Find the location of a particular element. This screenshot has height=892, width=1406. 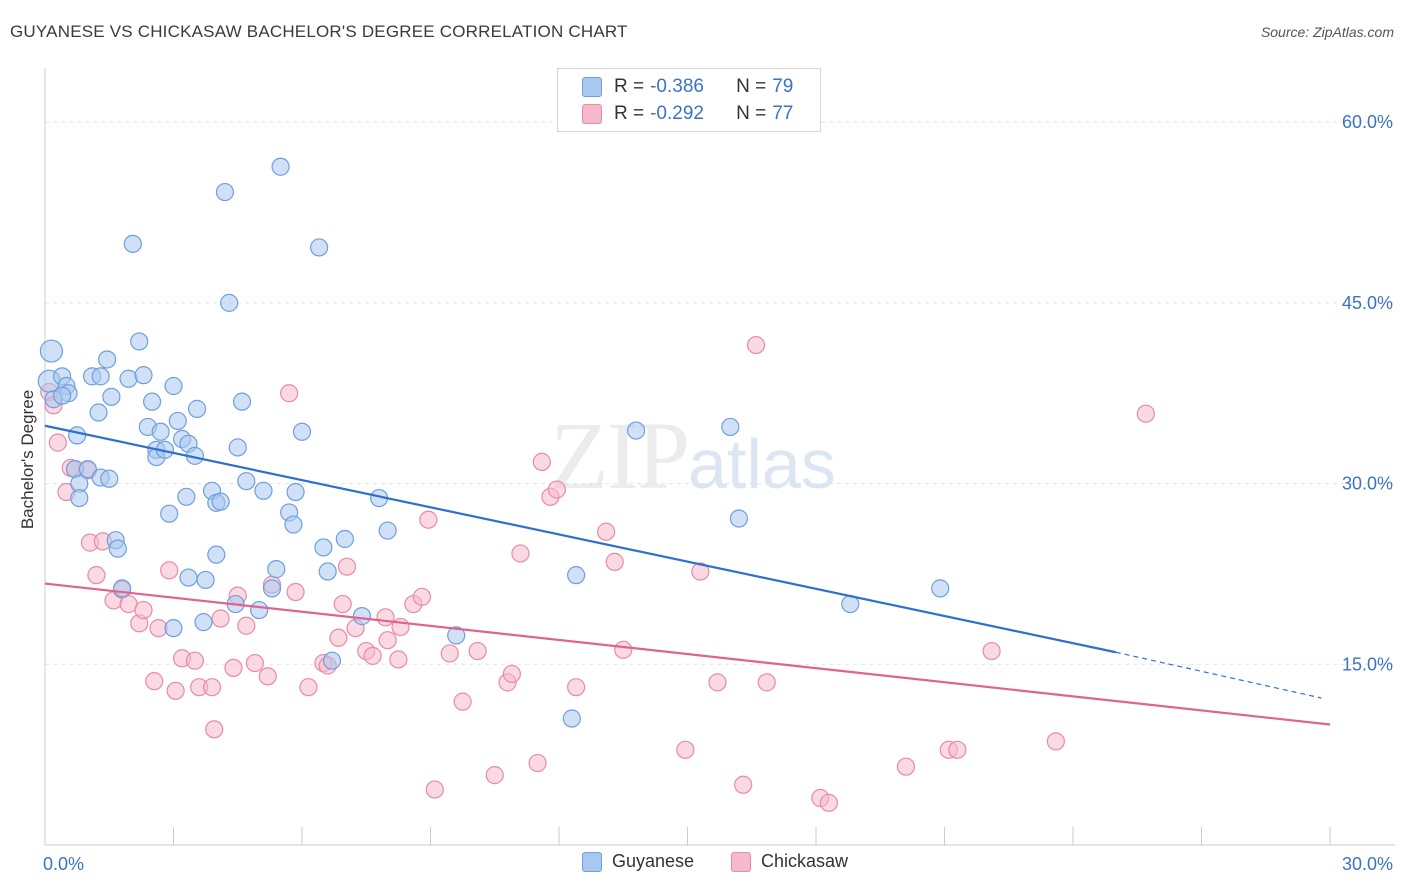

chickasaw-swatch-icon is located at coordinates (741, 861).